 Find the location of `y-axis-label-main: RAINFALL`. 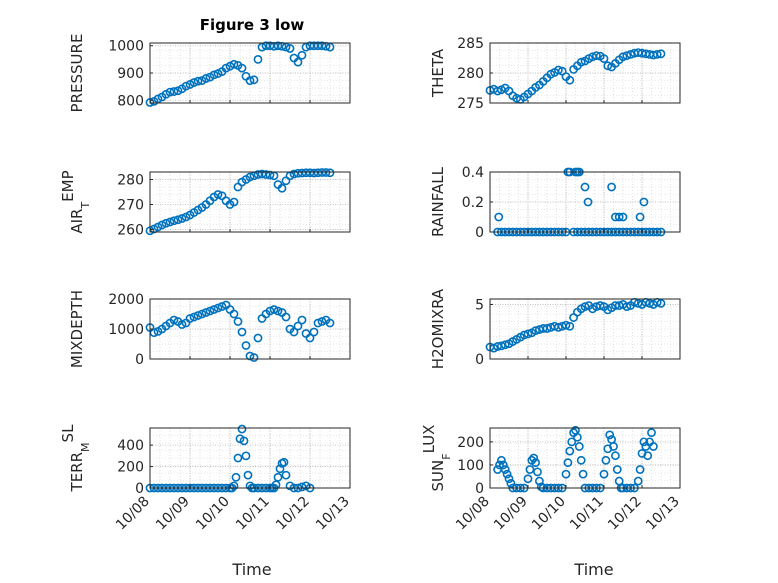

y-axis-label-main: RAINFALL is located at coordinates (438, 201).